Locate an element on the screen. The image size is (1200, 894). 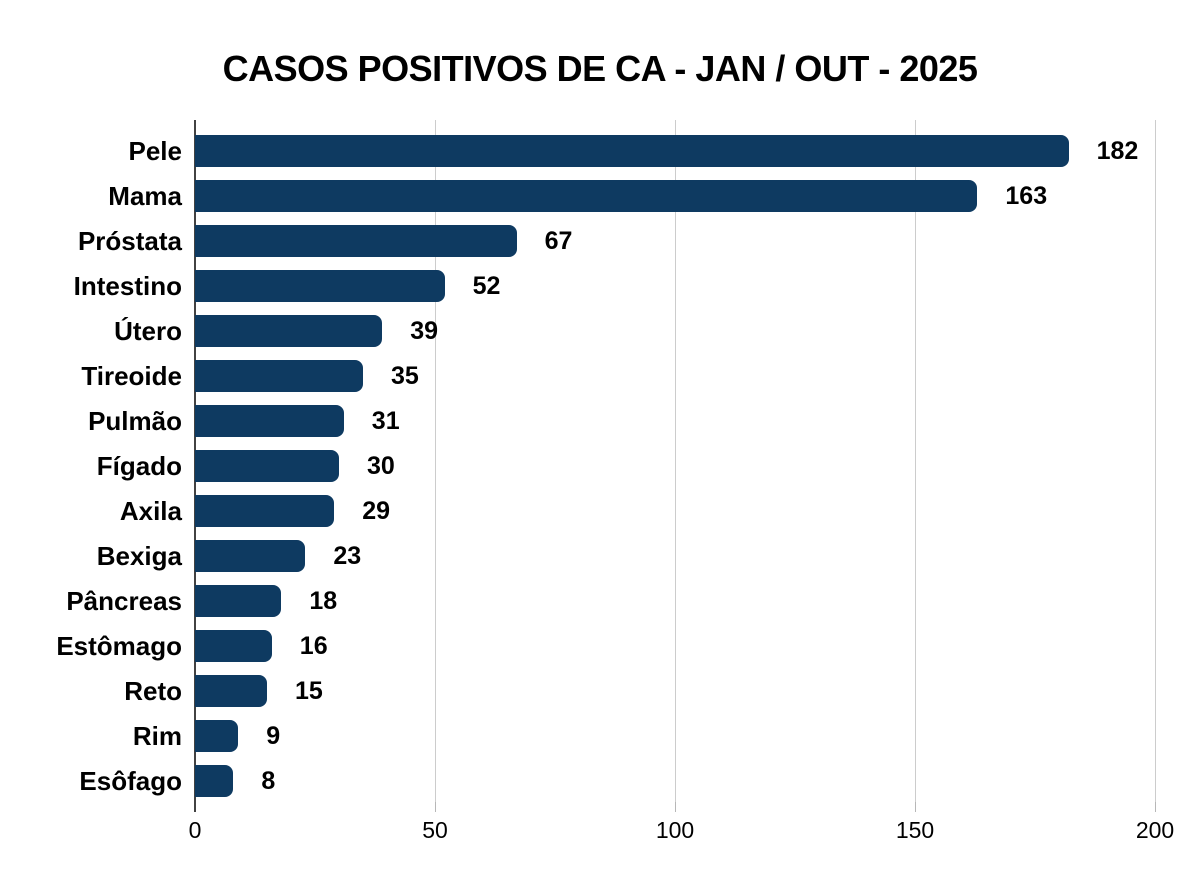
category-label: Pele is located at coordinates (155, 151).